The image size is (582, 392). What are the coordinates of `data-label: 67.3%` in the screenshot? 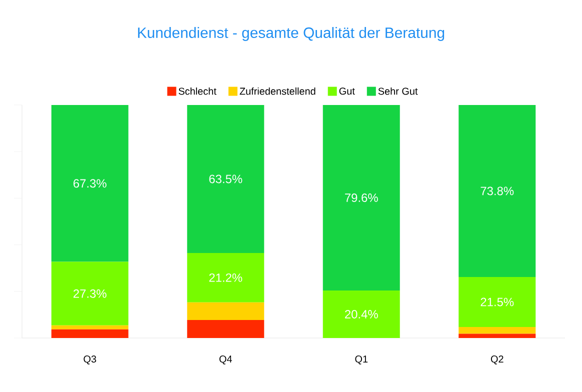 It's located at (90, 183).